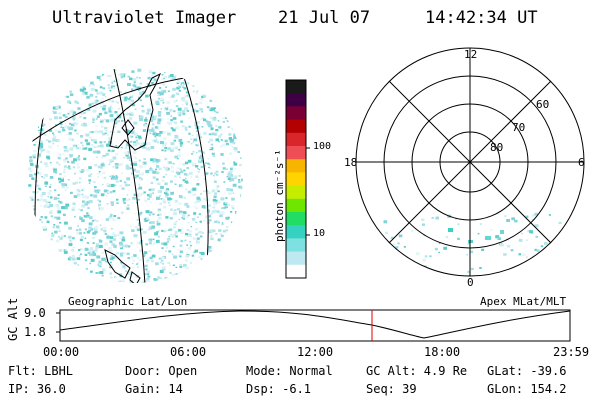 This screenshot has width=600, height=400. Describe the element at coordinates (315, 325) in the screenshot. I see `altitude-plot-frame` at that location.